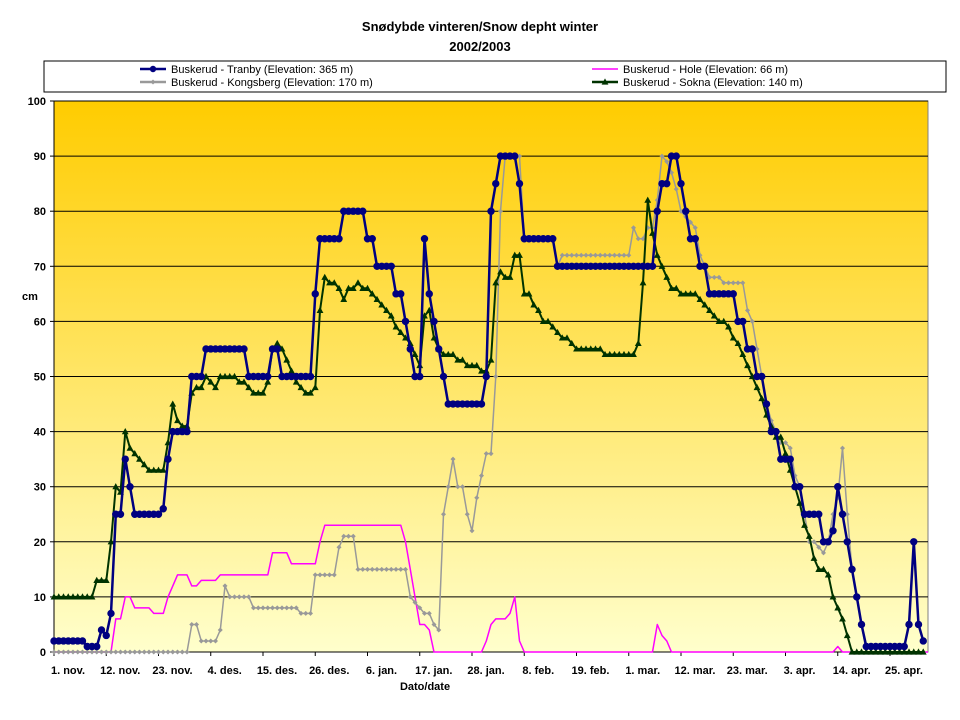  Describe the element at coordinates (40, 598) in the screenshot. I see `y-tick-label: 10` at that location.